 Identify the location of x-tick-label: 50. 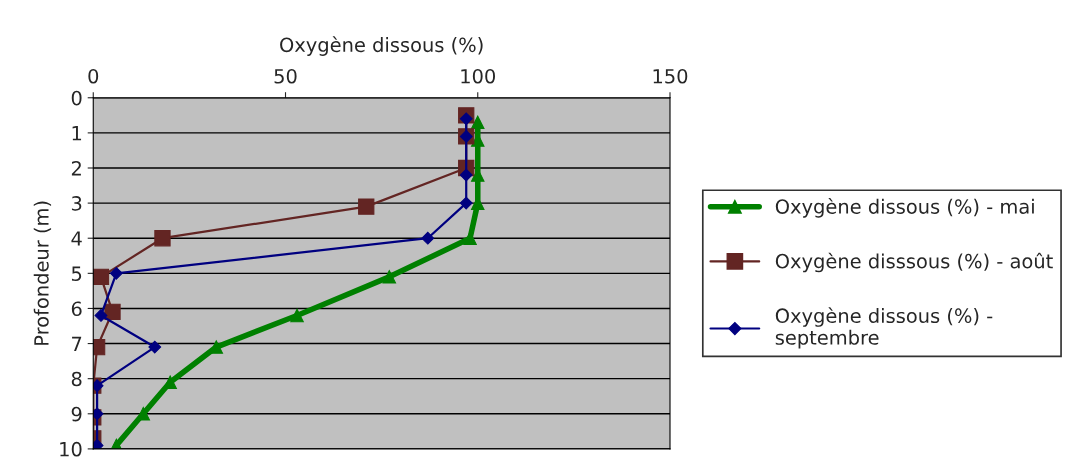
(285, 76).